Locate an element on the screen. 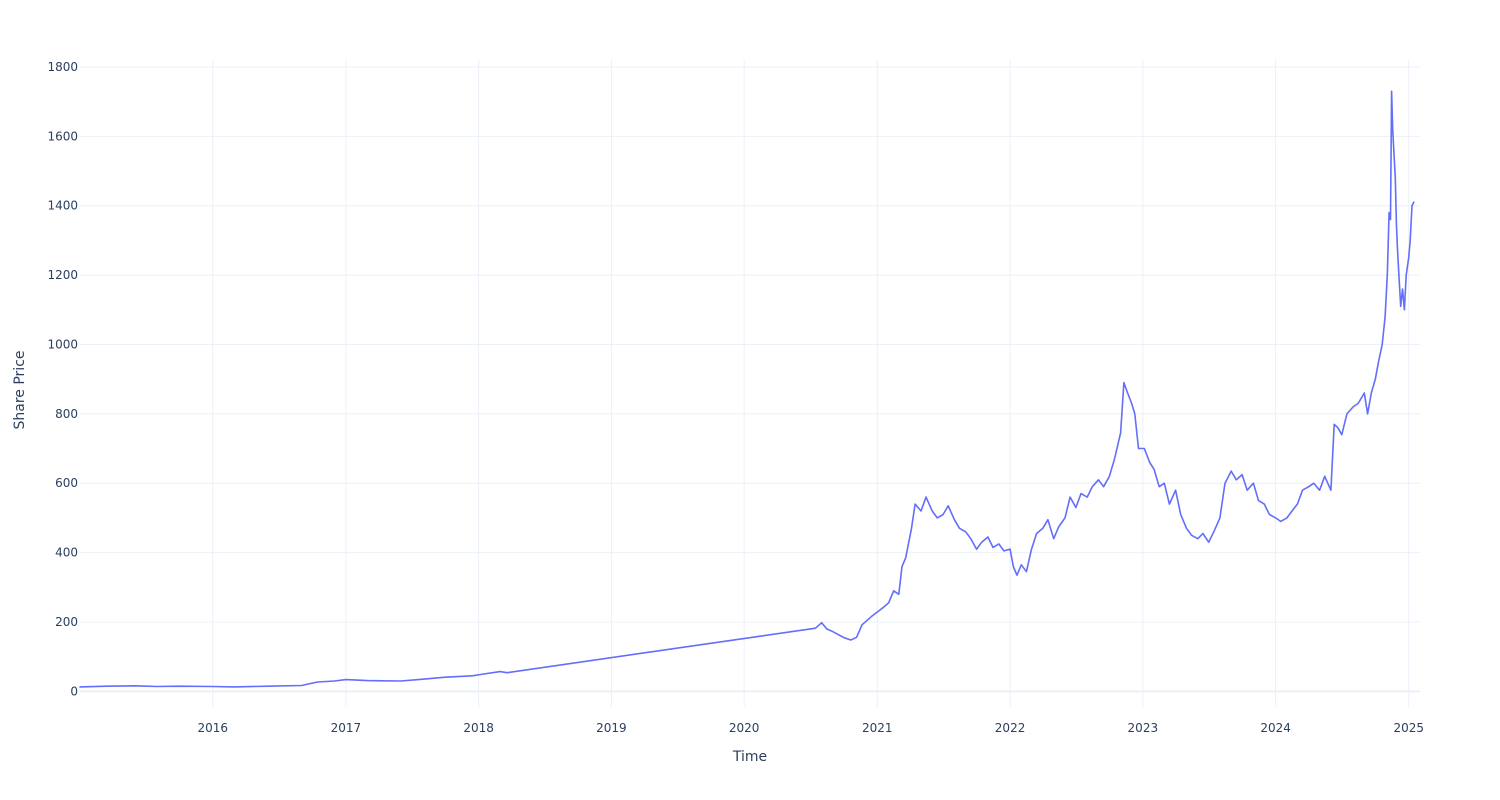 The height and width of the screenshot is (800, 1500). x-tick-label: 2021 is located at coordinates (877, 728).